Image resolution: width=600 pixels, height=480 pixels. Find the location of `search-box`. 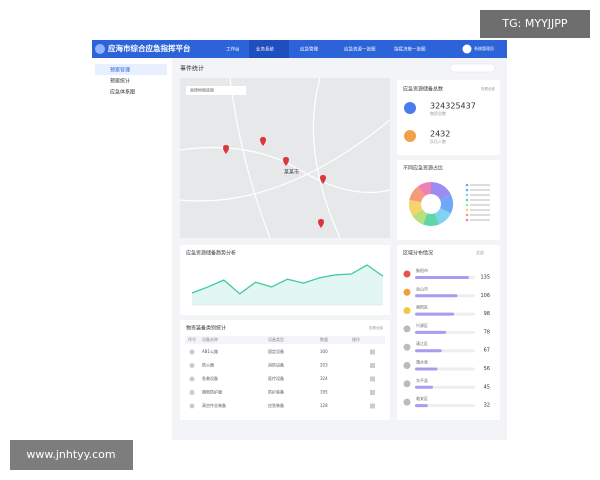

search-box is located at coordinates (472, 68).